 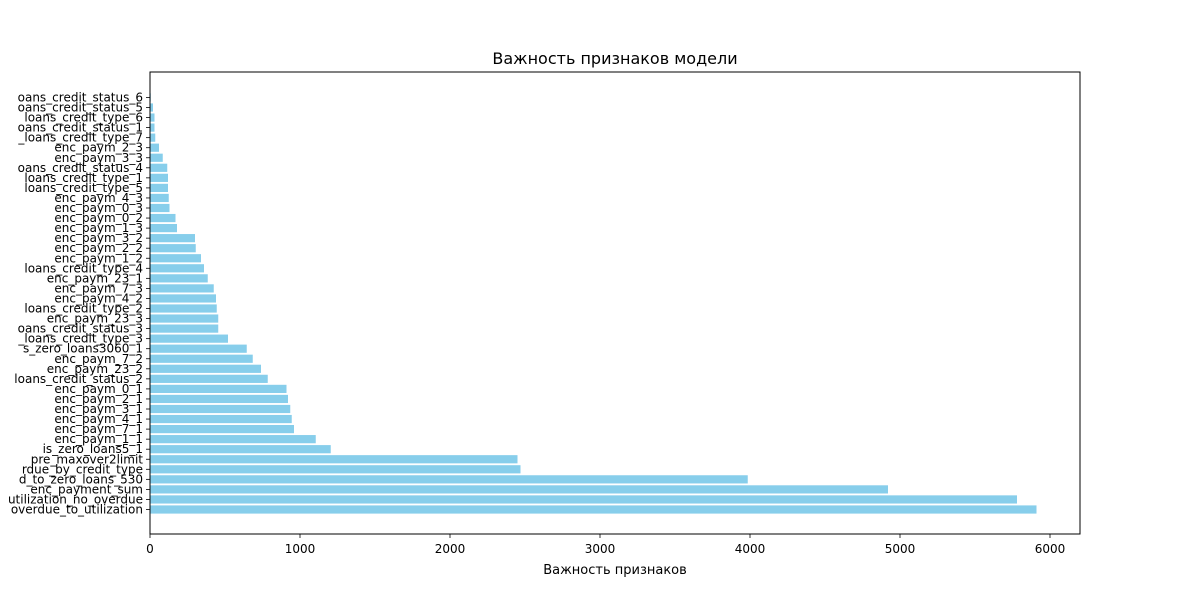 What do you see at coordinates (98, 389) in the screenshot?
I see `y-tick-label: enc_paym_0_1` at bounding box center [98, 389].